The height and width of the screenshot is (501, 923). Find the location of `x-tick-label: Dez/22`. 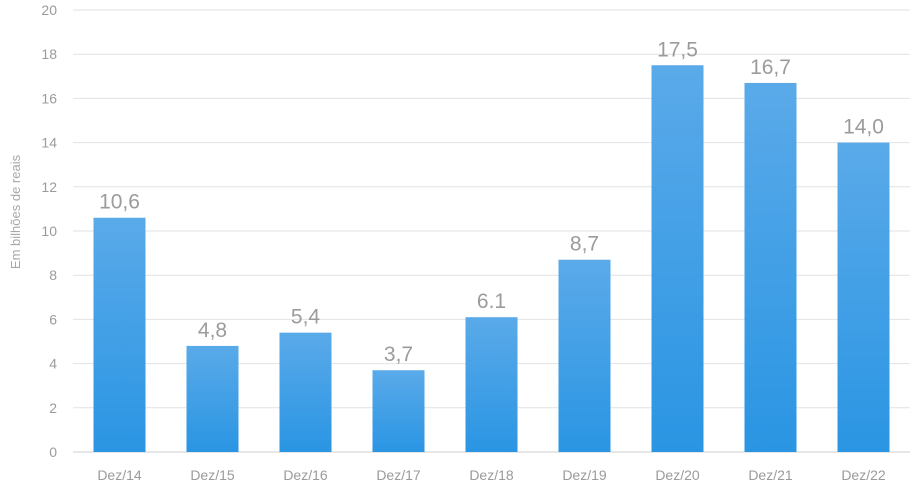

x-tick-label: Dez/22 is located at coordinates (863, 475).